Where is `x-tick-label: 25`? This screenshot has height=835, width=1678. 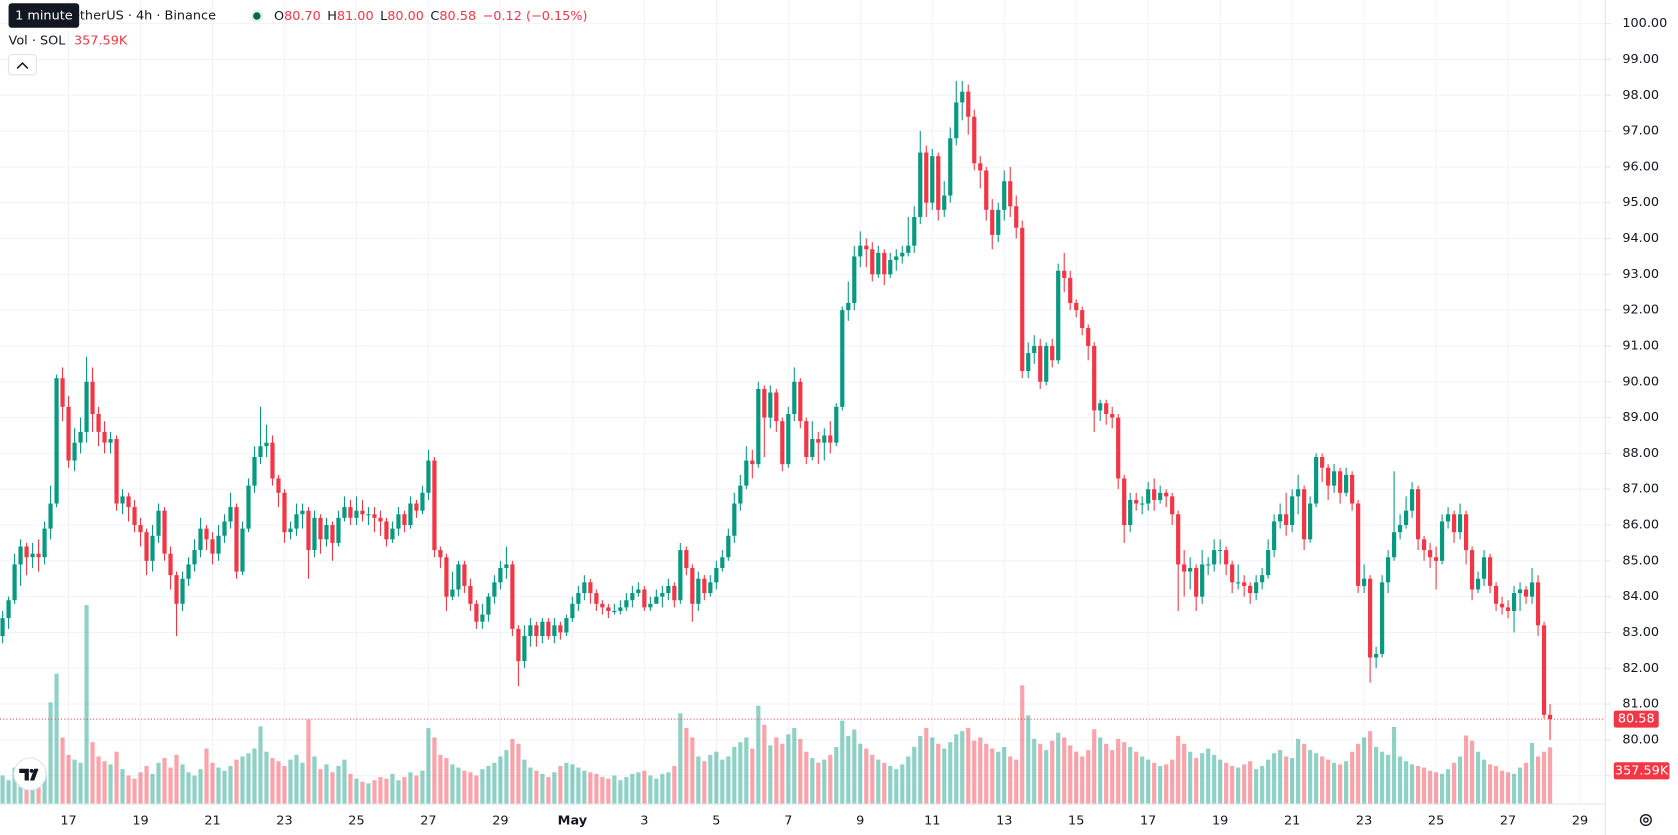 x-tick-label: 25 is located at coordinates (356, 821).